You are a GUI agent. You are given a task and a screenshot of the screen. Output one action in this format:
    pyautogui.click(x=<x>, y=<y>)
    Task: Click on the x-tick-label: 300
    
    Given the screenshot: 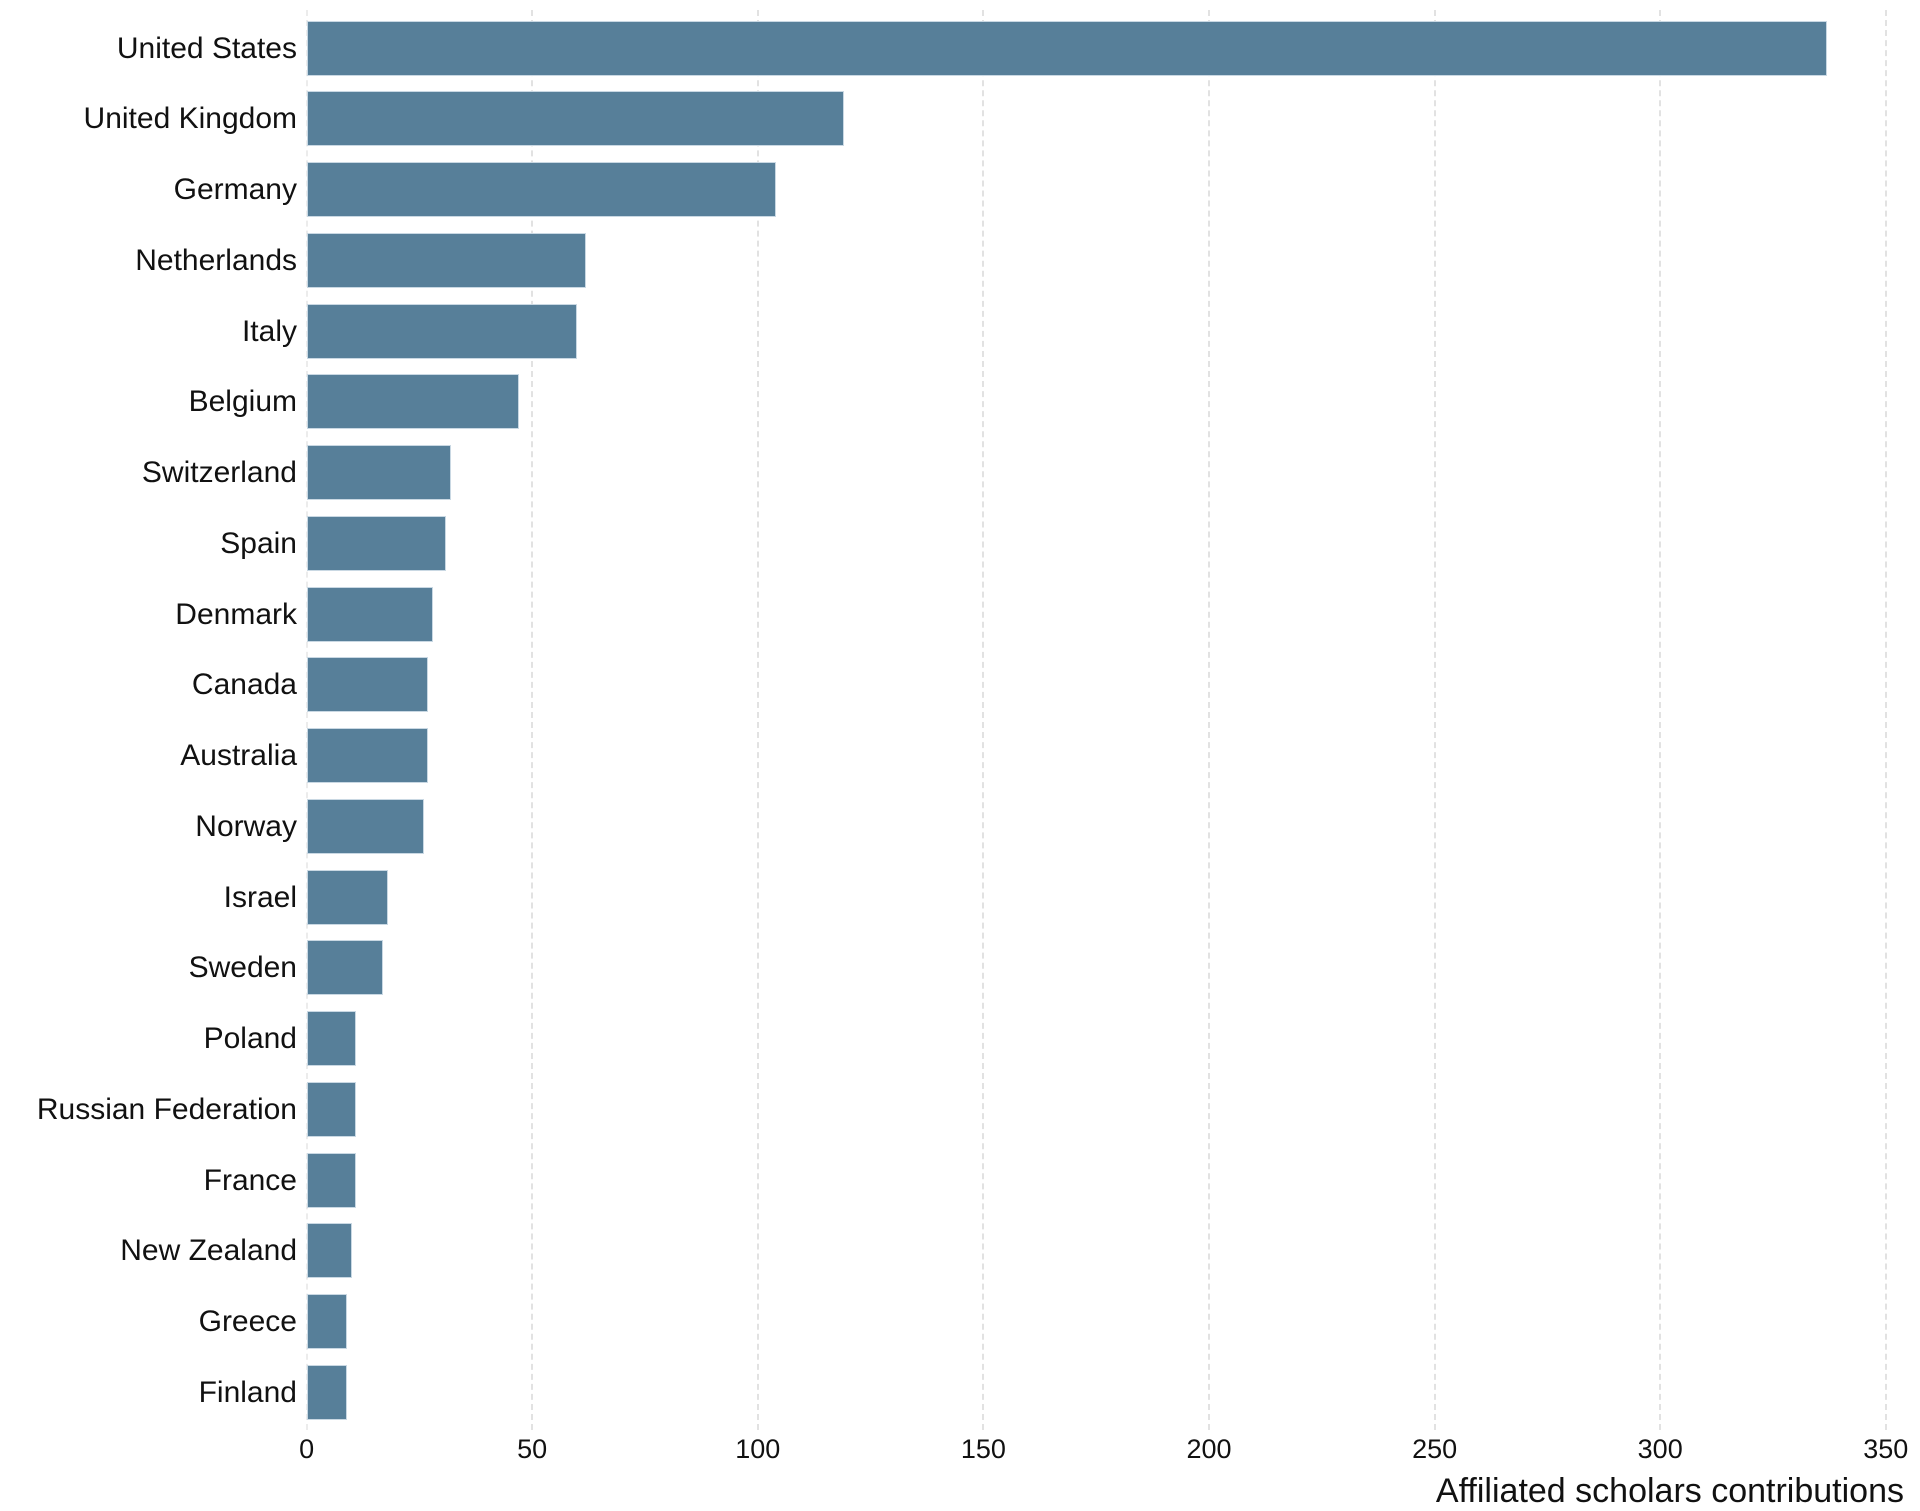 What is the action you would take?
    pyautogui.click(x=1660, y=1449)
    